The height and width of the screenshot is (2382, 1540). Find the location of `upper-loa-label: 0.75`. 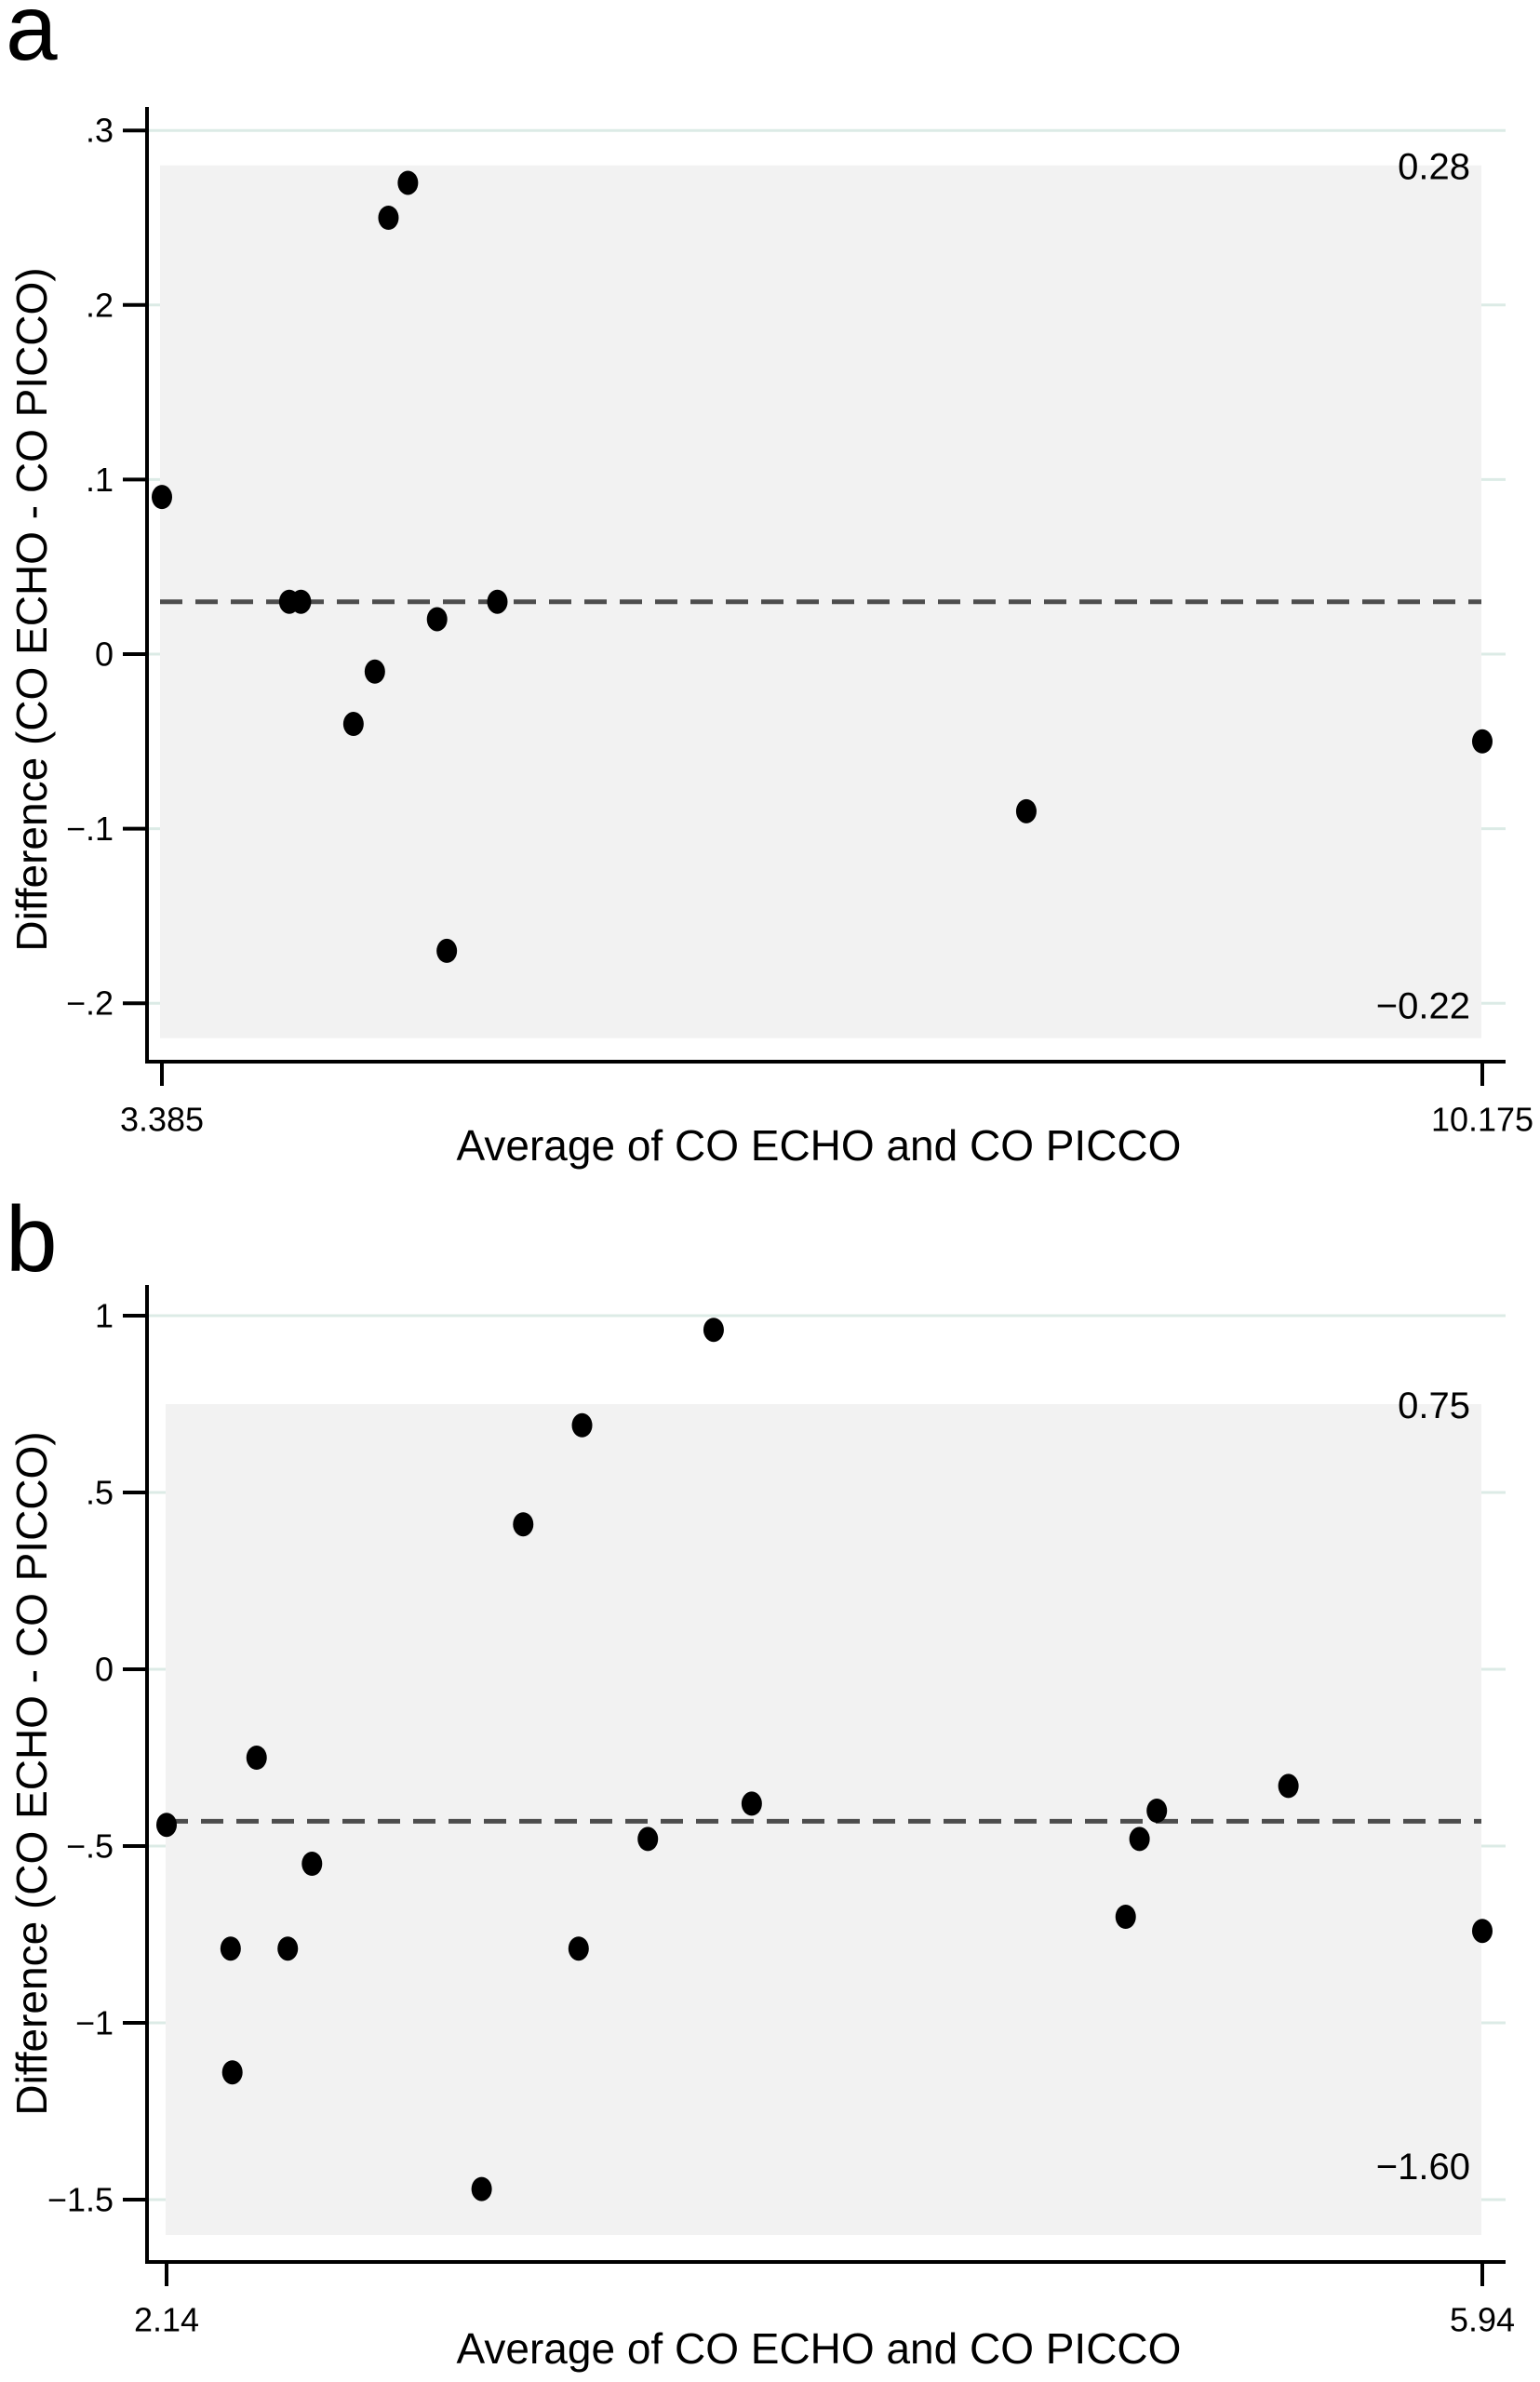

upper-loa-label: 0.75 is located at coordinates (1434, 1405).